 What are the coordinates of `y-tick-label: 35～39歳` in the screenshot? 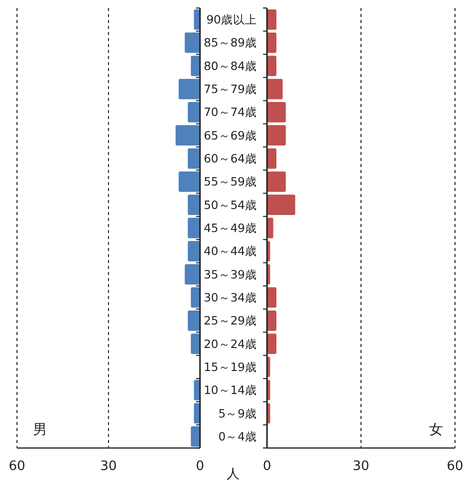 It's located at (230, 274).